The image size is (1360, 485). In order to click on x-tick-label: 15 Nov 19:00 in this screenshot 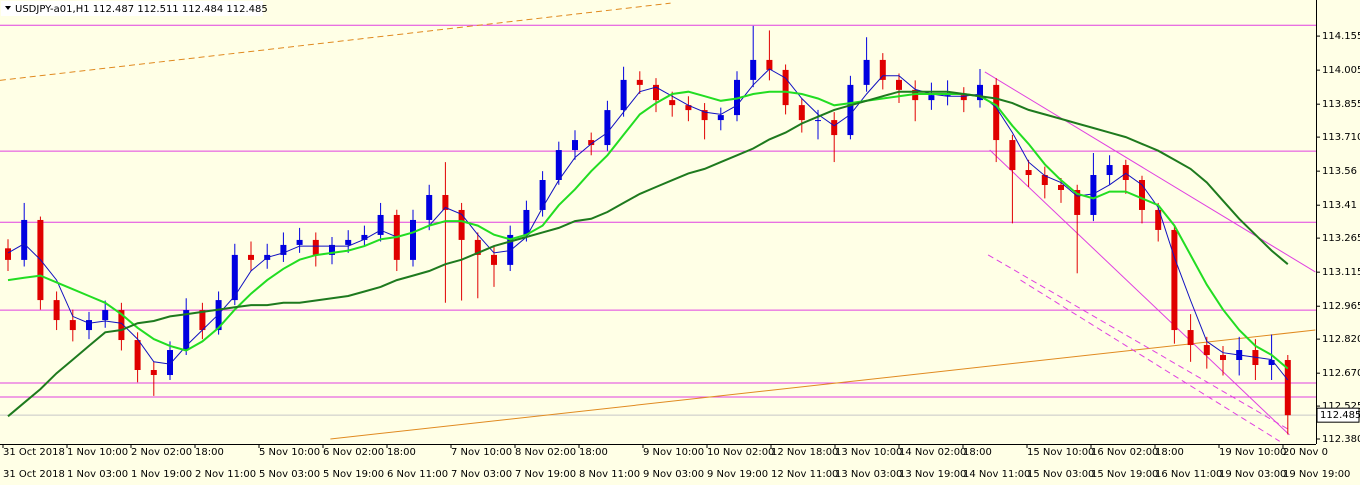, I will do `click(1124, 474)`.